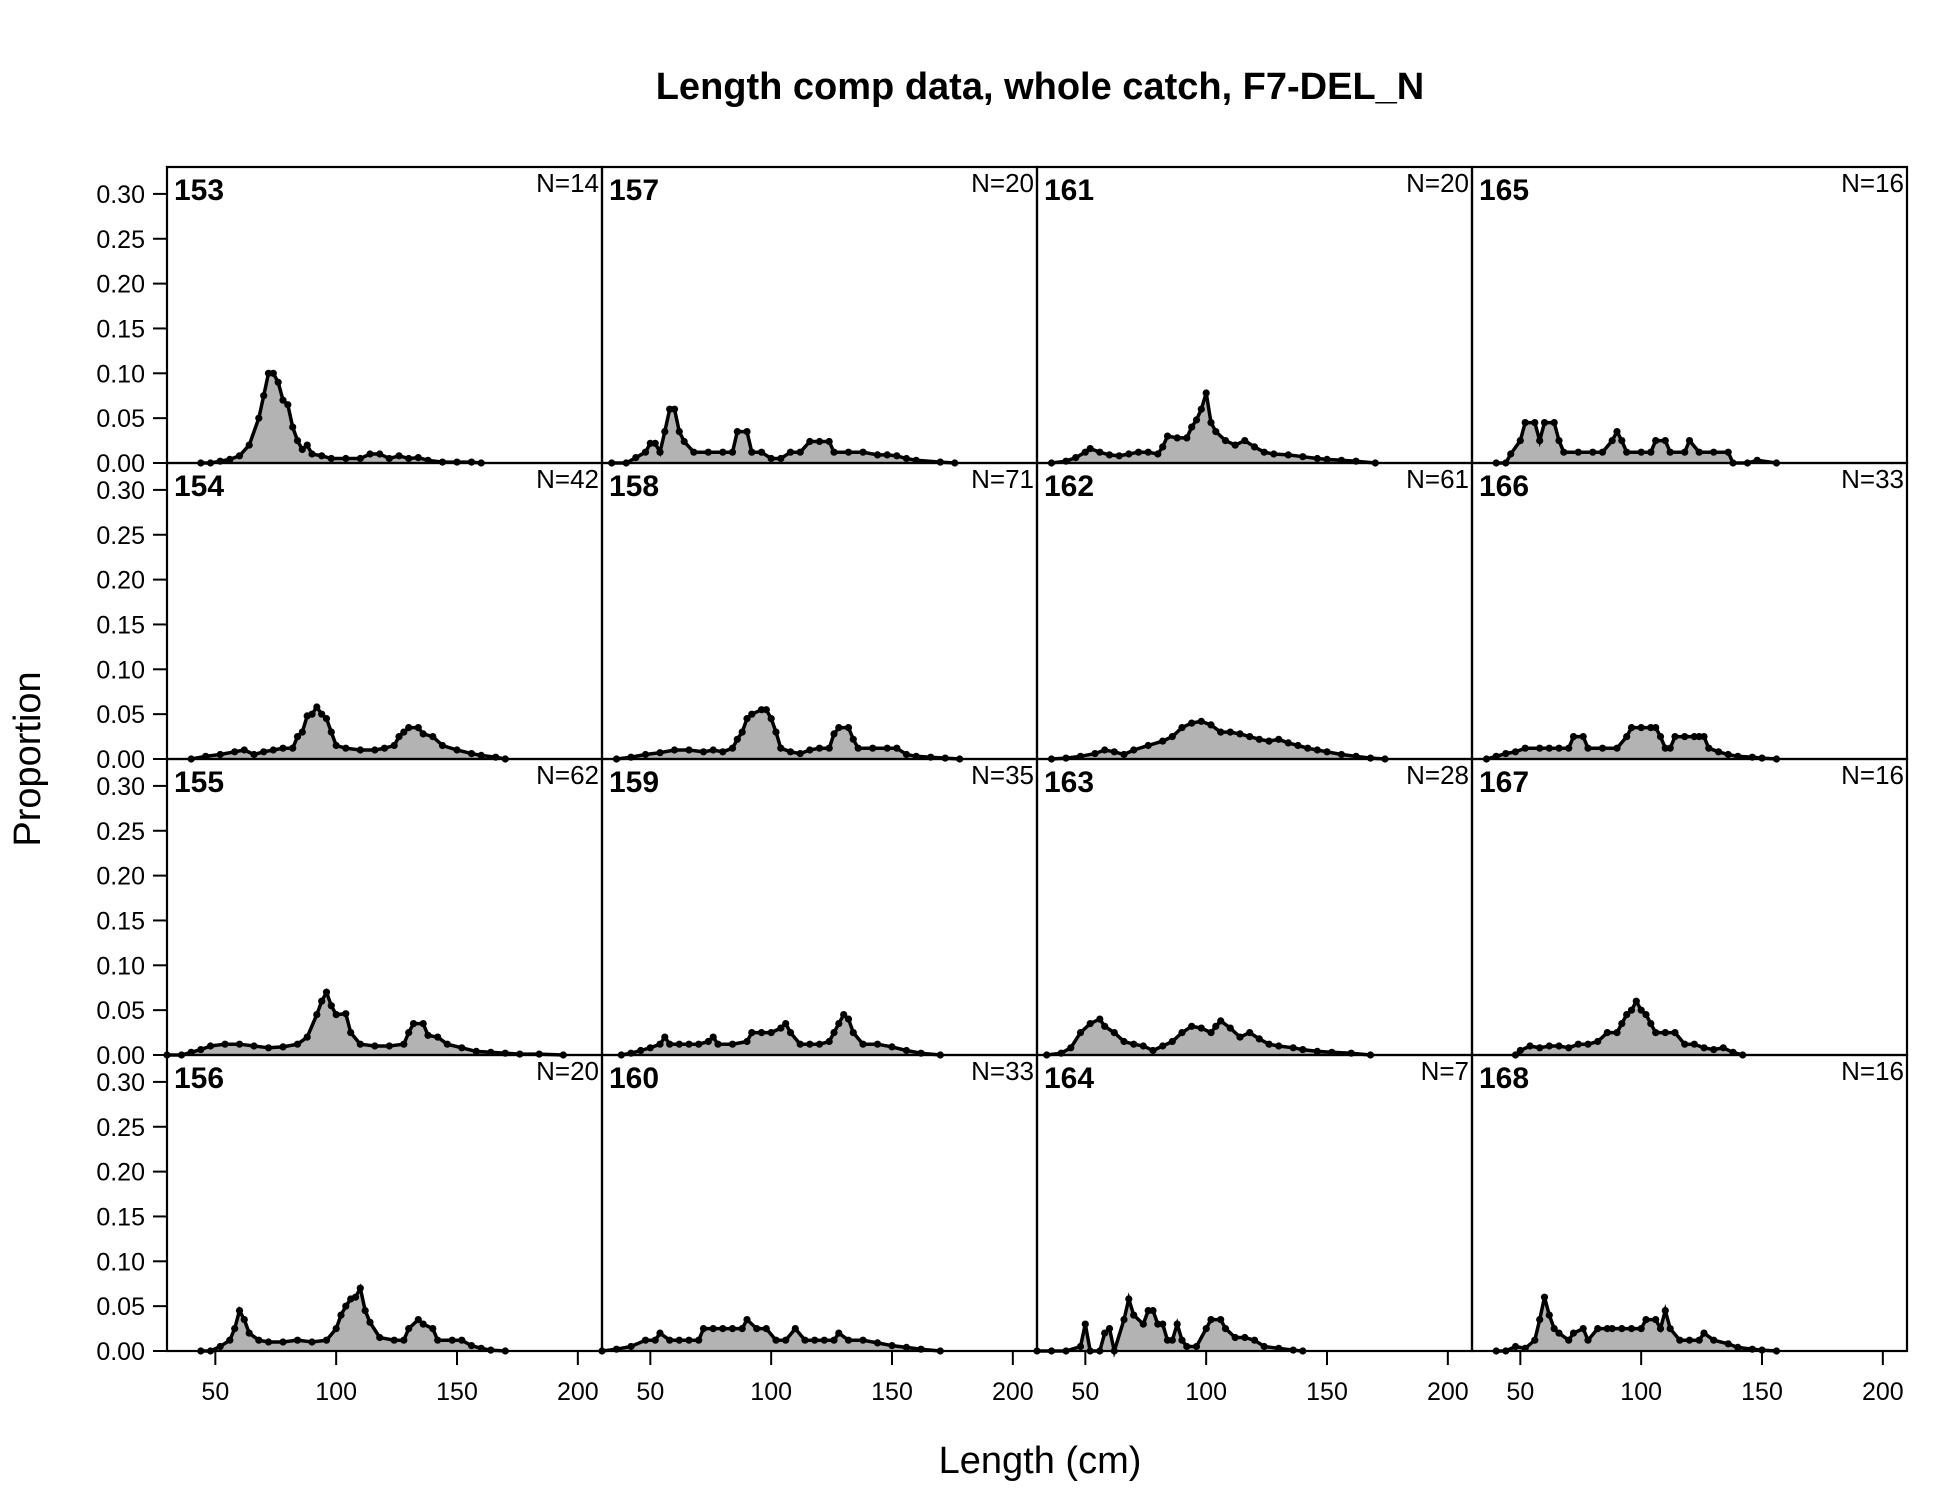 The width and height of the screenshot is (1950, 1505). I want to click on panel-series-line, so click(1631, 743).